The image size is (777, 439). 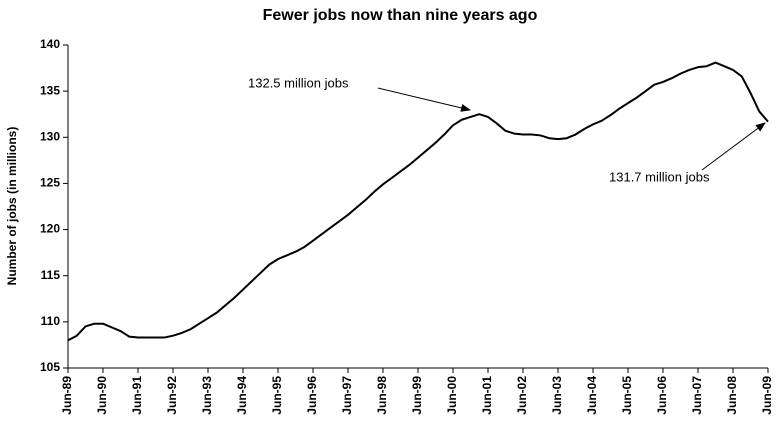 What do you see at coordinates (767, 395) in the screenshot?
I see `x-tick-label: Jun-09` at bounding box center [767, 395].